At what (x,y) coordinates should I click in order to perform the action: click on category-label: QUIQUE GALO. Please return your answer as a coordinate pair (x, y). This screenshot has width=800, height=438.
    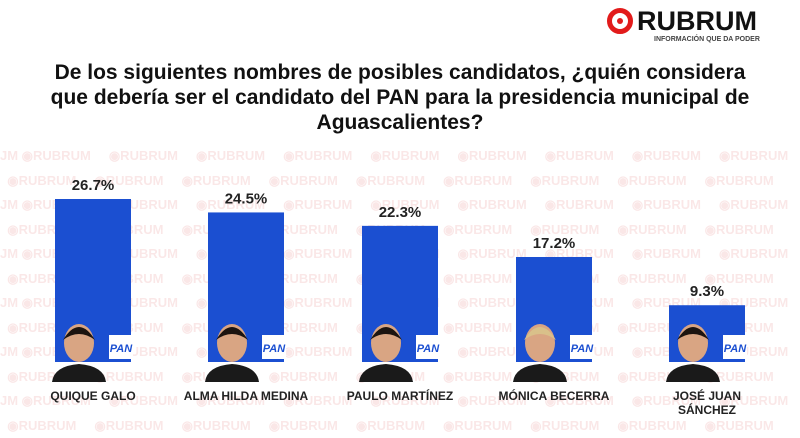
    Looking at the image, I should click on (92, 396).